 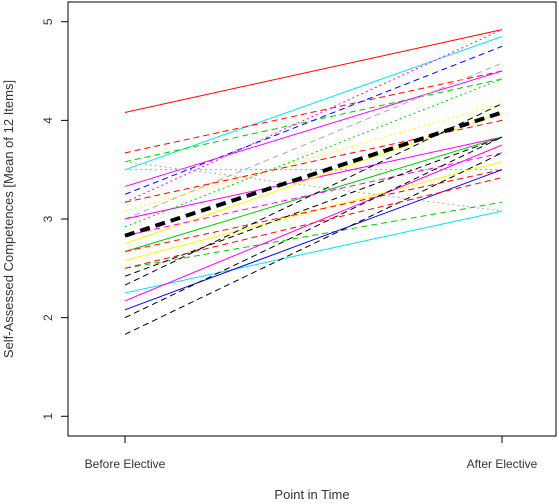 What do you see at coordinates (311, 494) in the screenshot?
I see `x-axis-title: Point in Time` at bounding box center [311, 494].